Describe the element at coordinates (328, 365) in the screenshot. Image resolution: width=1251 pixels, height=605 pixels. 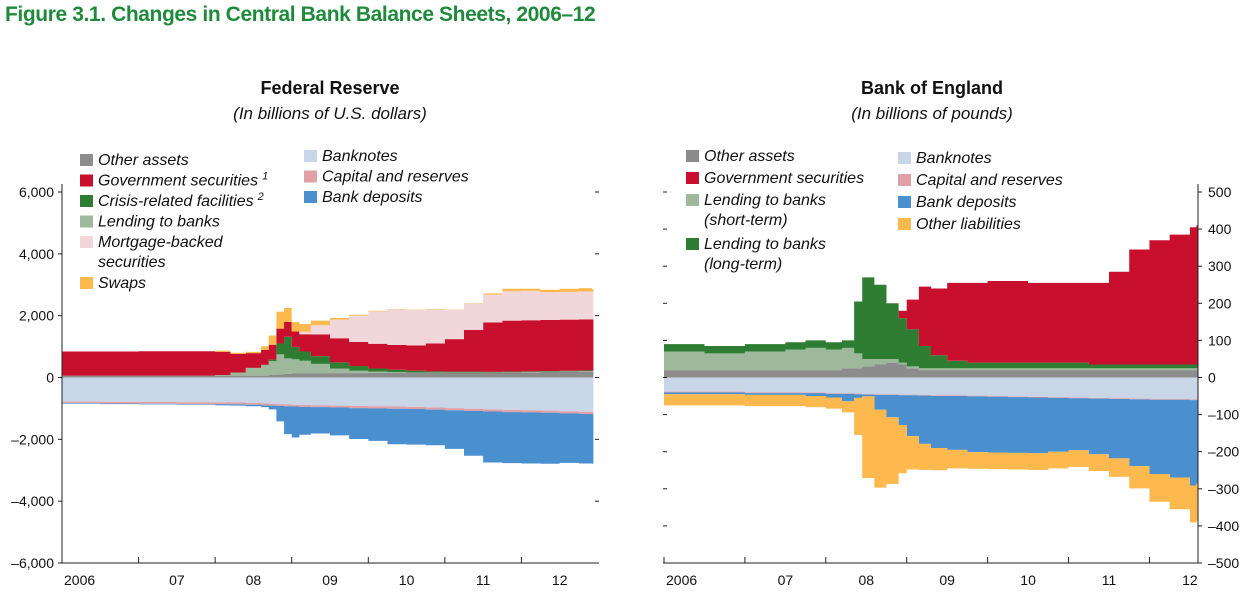
I see `series-area-lending-to-banks` at that location.